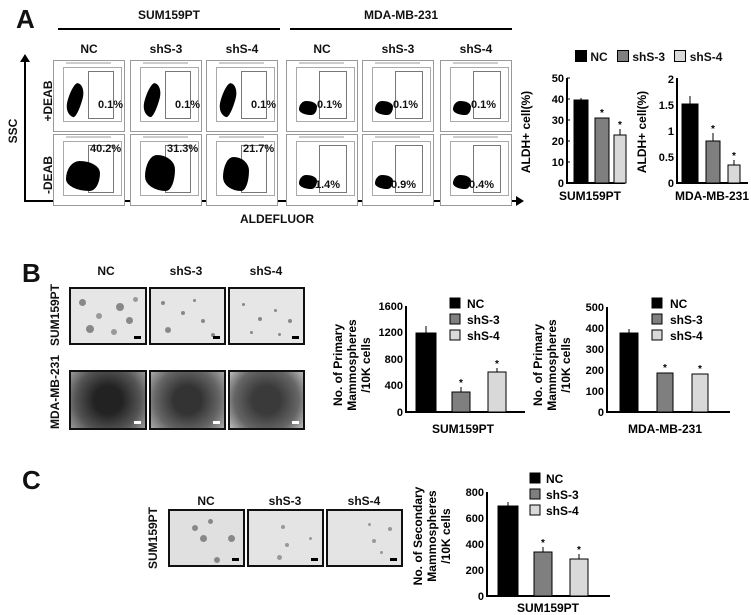 The image size is (751, 615). What do you see at coordinates (666, 106) in the screenshot?
I see `svg-text: 1.5` at bounding box center [666, 106].